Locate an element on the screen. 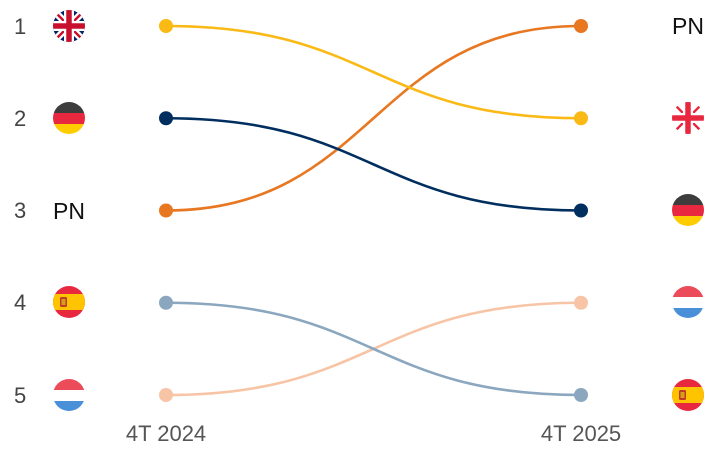 The height and width of the screenshot is (449, 709). rank-axis: 1 2 3 4 5 is located at coordinates (20, 211).